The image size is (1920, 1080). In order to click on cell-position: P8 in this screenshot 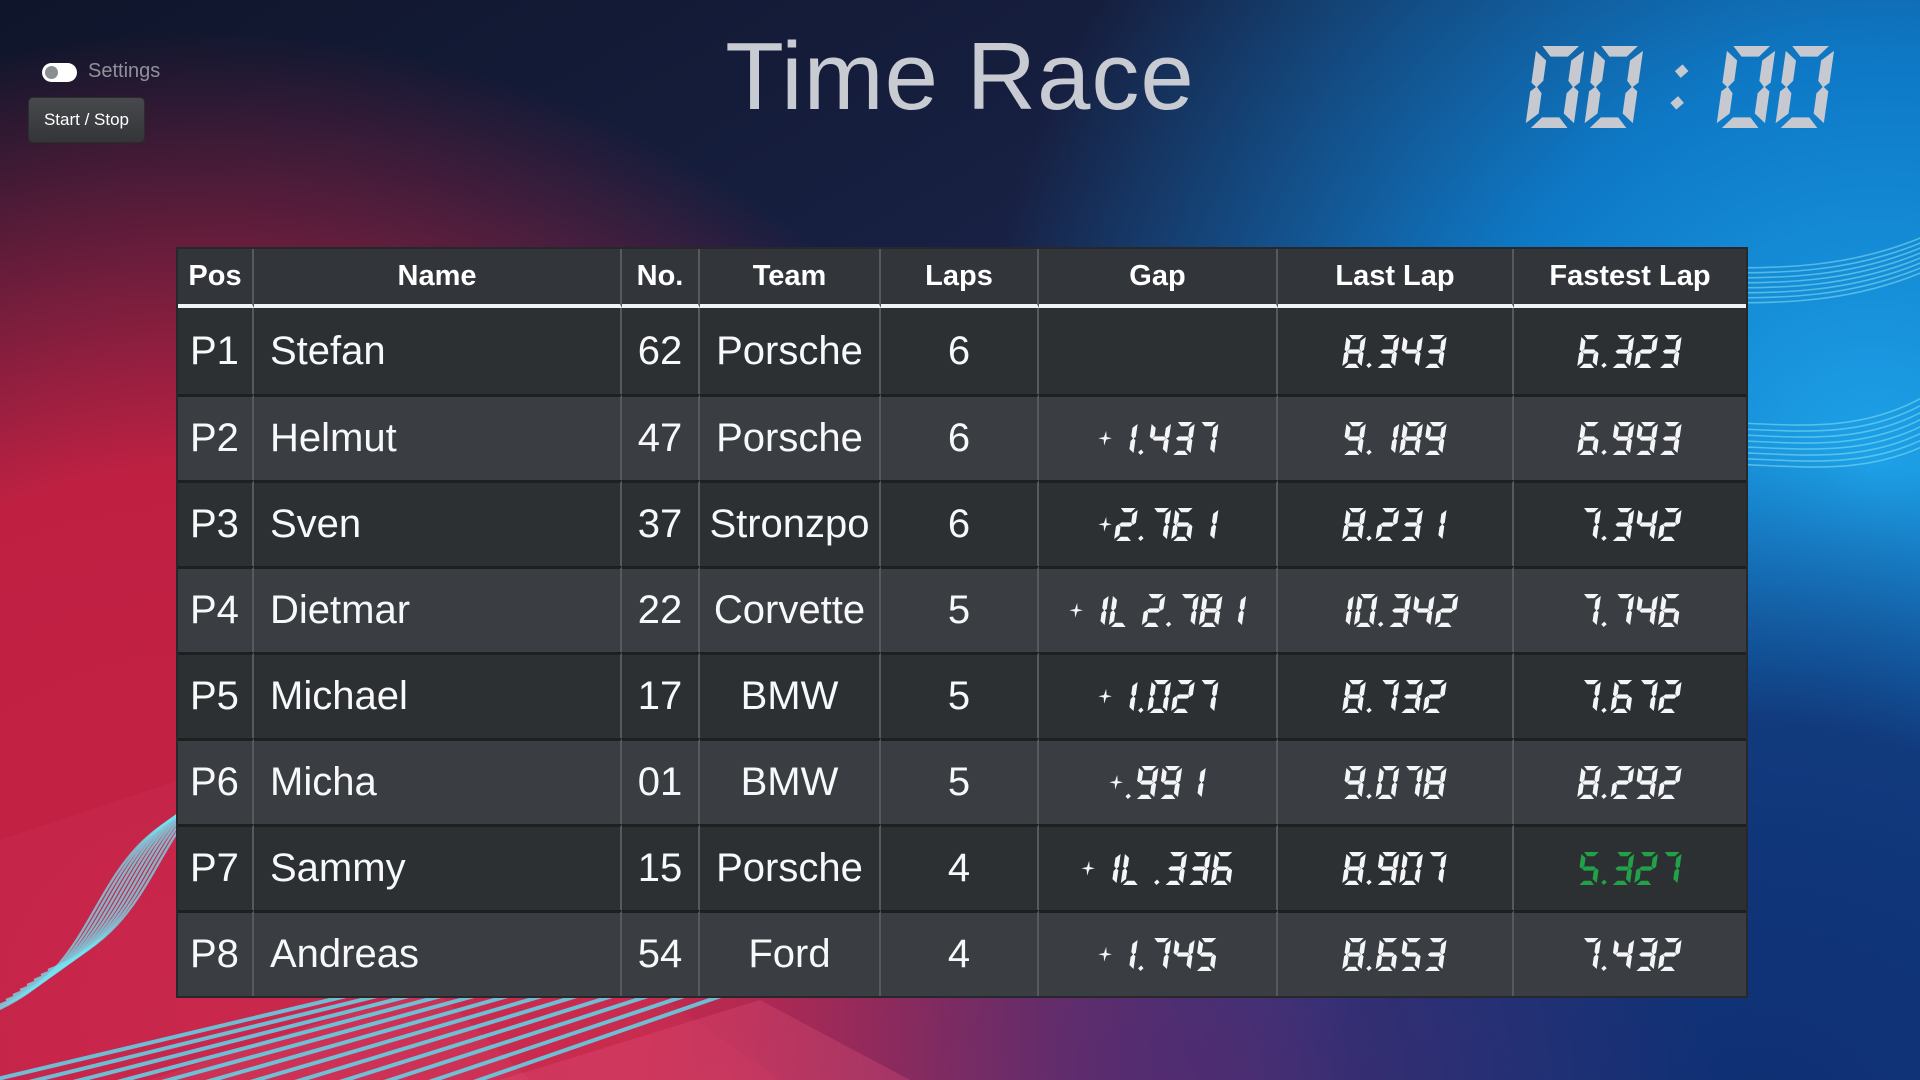, I will do `click(216, 953)`.